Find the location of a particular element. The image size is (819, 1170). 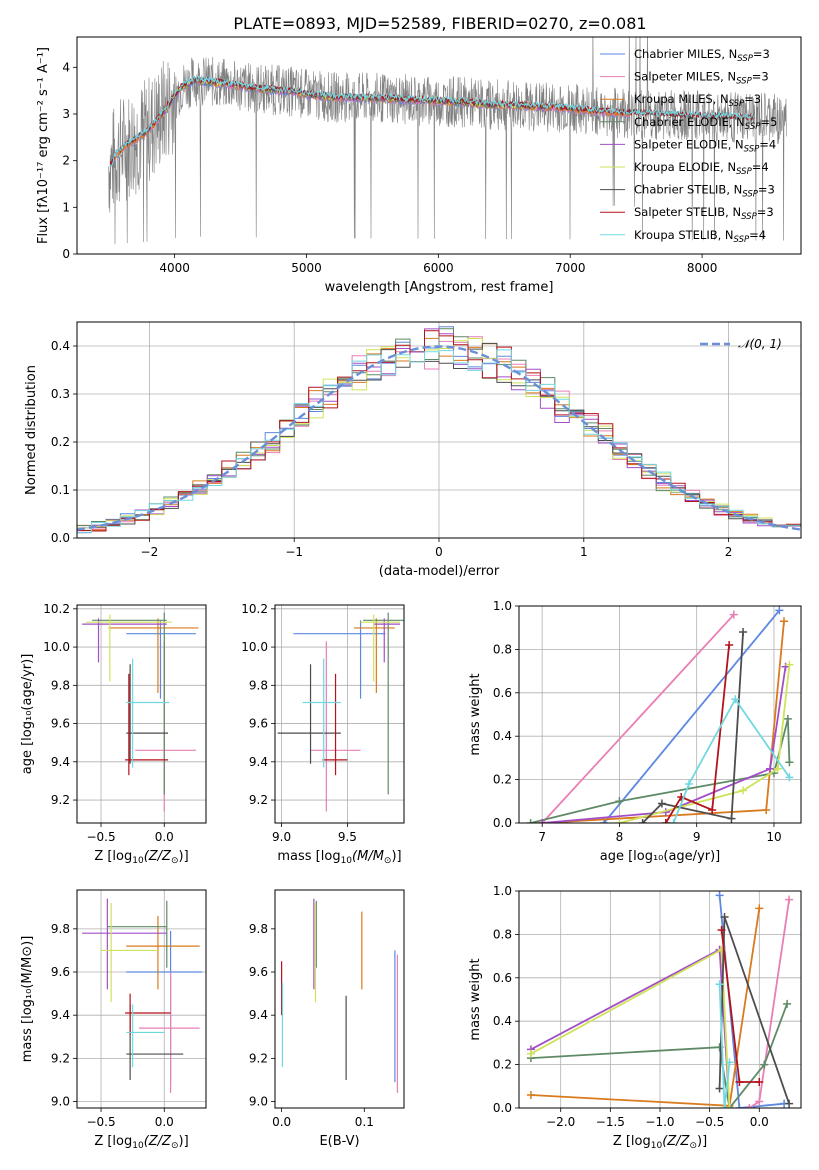

x-tick-label: −1 is located at coordinates (294, 552).